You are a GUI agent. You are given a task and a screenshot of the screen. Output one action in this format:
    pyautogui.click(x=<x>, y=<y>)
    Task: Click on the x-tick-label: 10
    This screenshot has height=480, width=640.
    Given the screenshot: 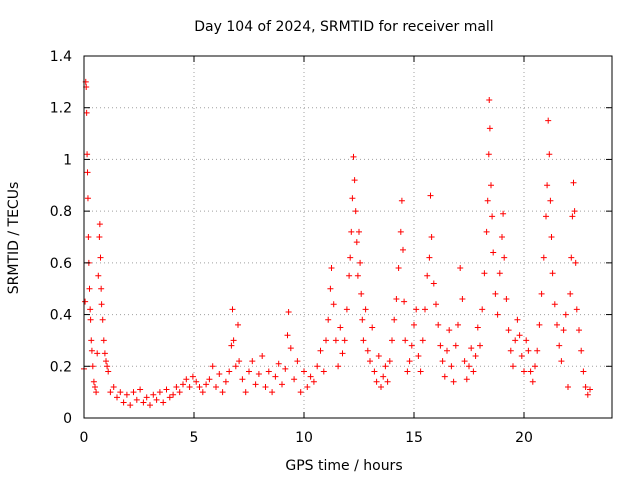 What is the action you would take?
    pyautogui.click(x=304, y=438)
    